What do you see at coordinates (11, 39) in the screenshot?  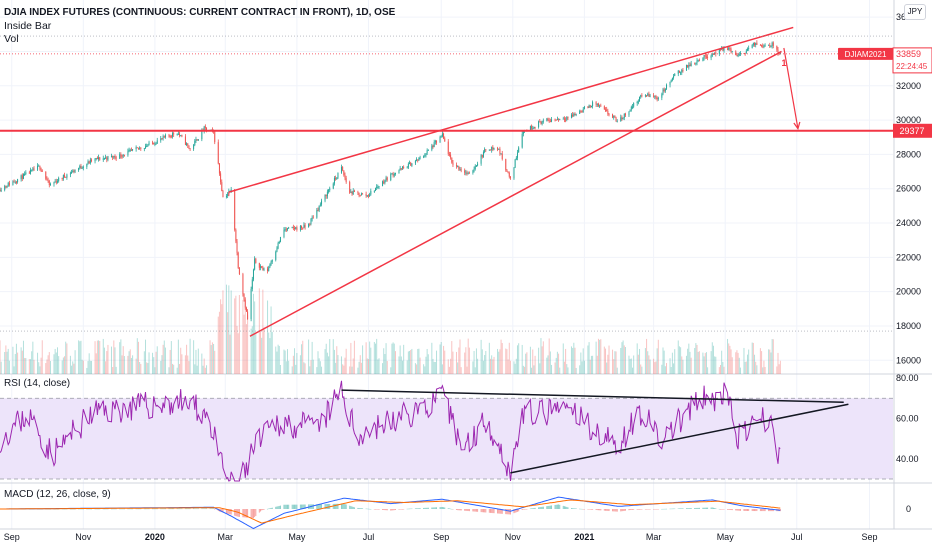 I see `indicator-vol-label: Vol` at bounding box center [11, 39].